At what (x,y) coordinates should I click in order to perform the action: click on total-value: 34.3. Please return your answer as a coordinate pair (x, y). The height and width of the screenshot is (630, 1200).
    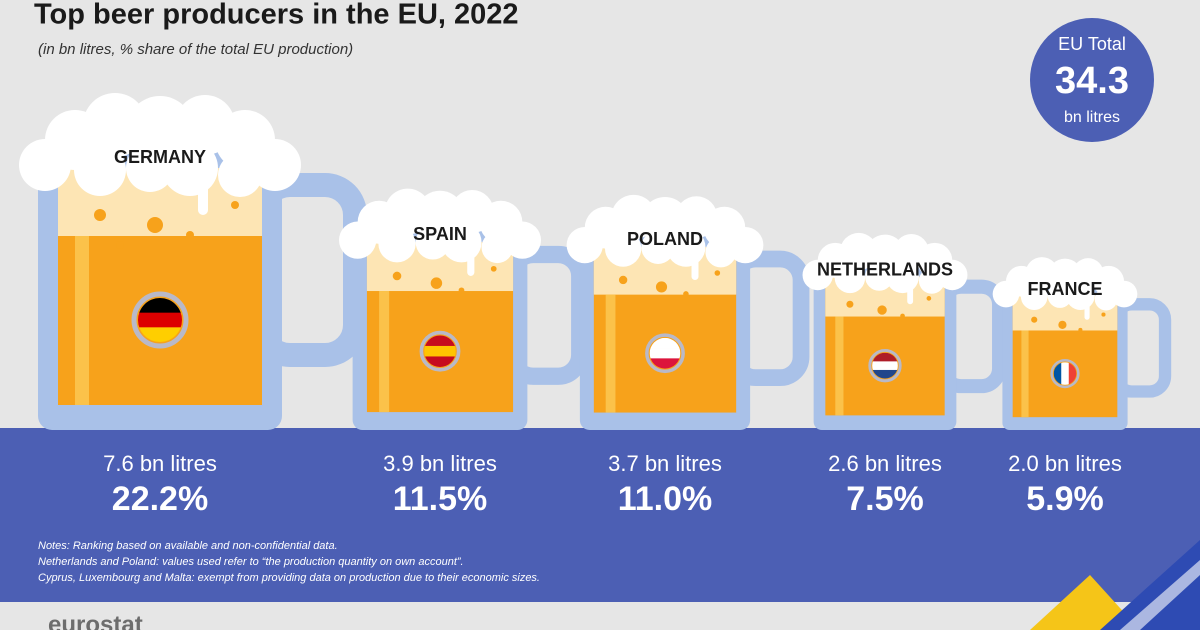
    Looking at the image, I should click on (1092, 81).